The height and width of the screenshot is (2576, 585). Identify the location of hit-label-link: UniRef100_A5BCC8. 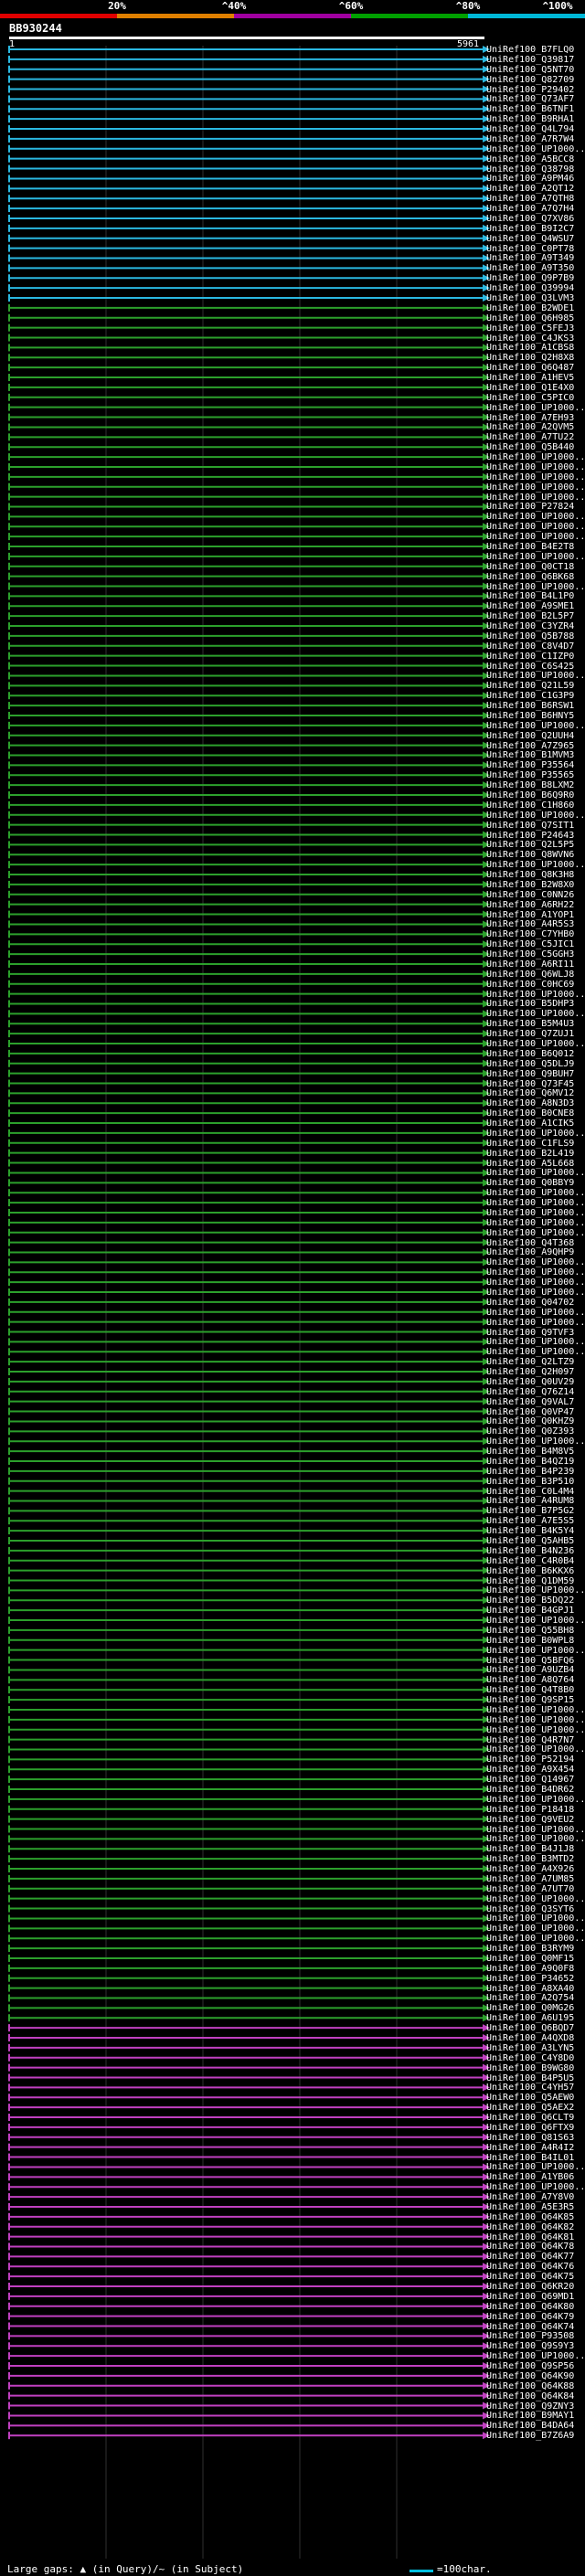
(531, 159).